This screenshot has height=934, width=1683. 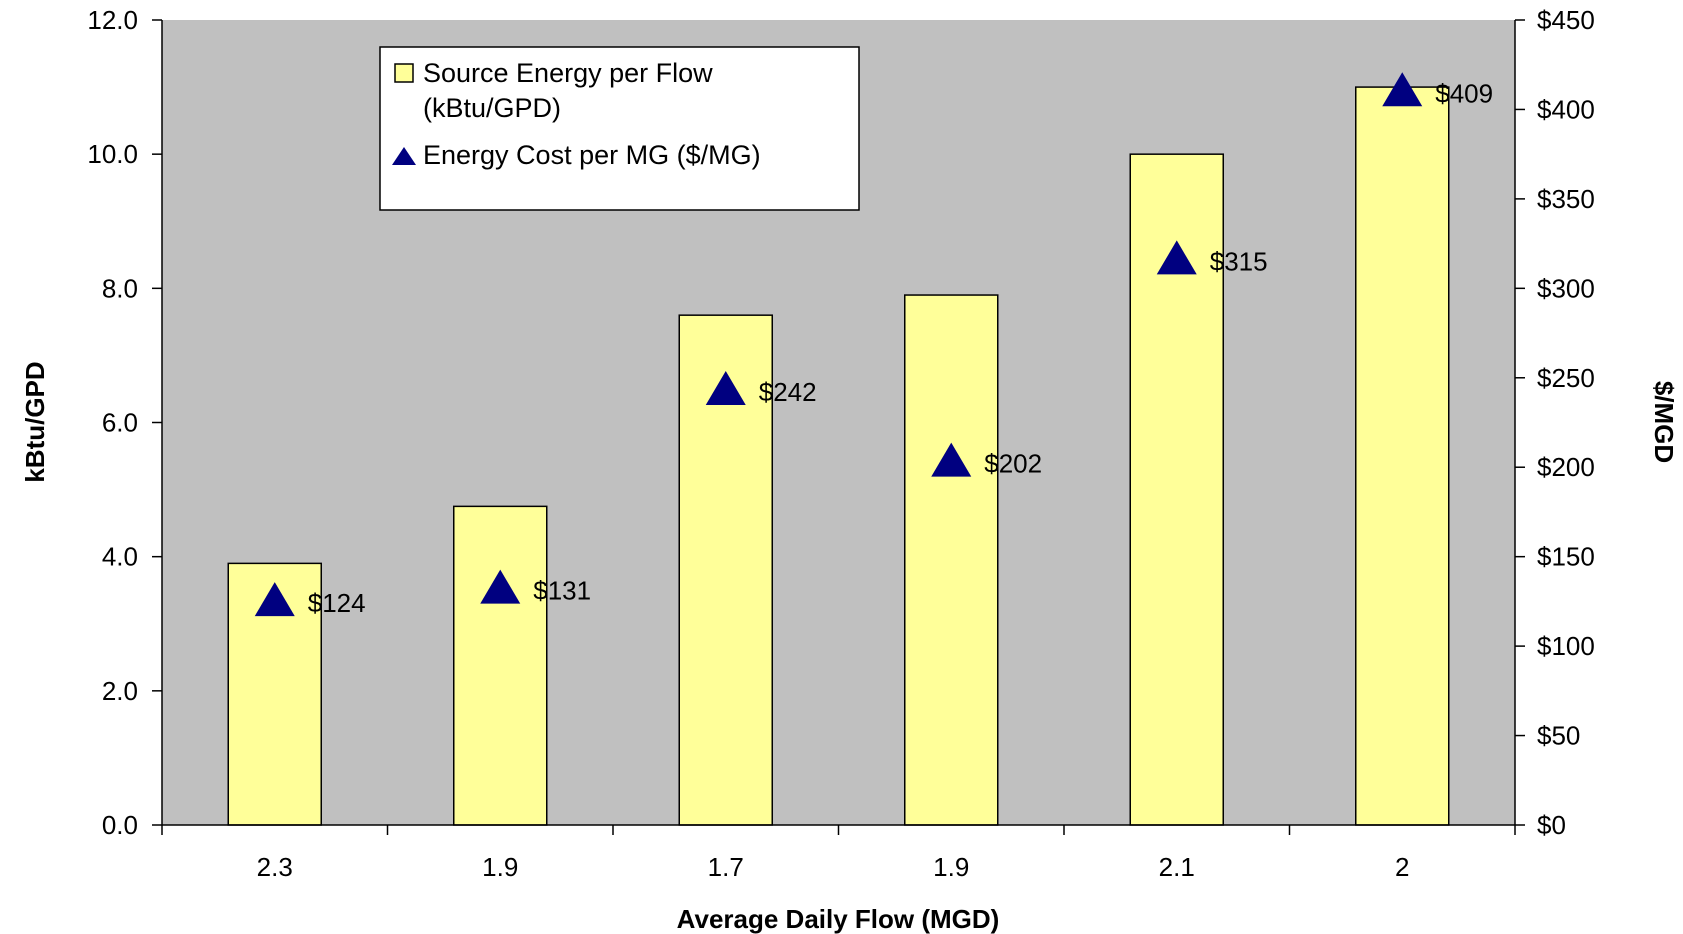 What do you see at coordinates (568, 73) in the screenshot?
I see `legend-bar-label-line1: Source Energy per Flow` at bounding box center [568, 73].